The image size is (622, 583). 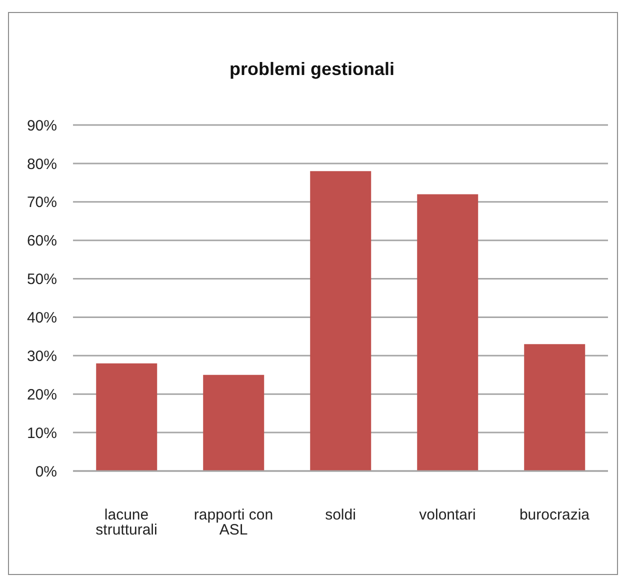 I want to click on y-tick-label: 50%, so click(x=41, y=279).